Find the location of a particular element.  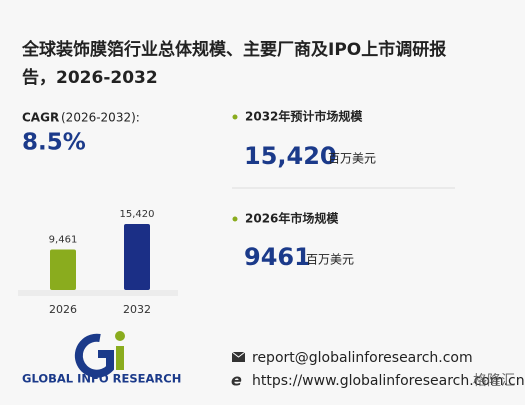

website: https://www.globalinforesearch.com.cn is located at coordinates (388, 381).